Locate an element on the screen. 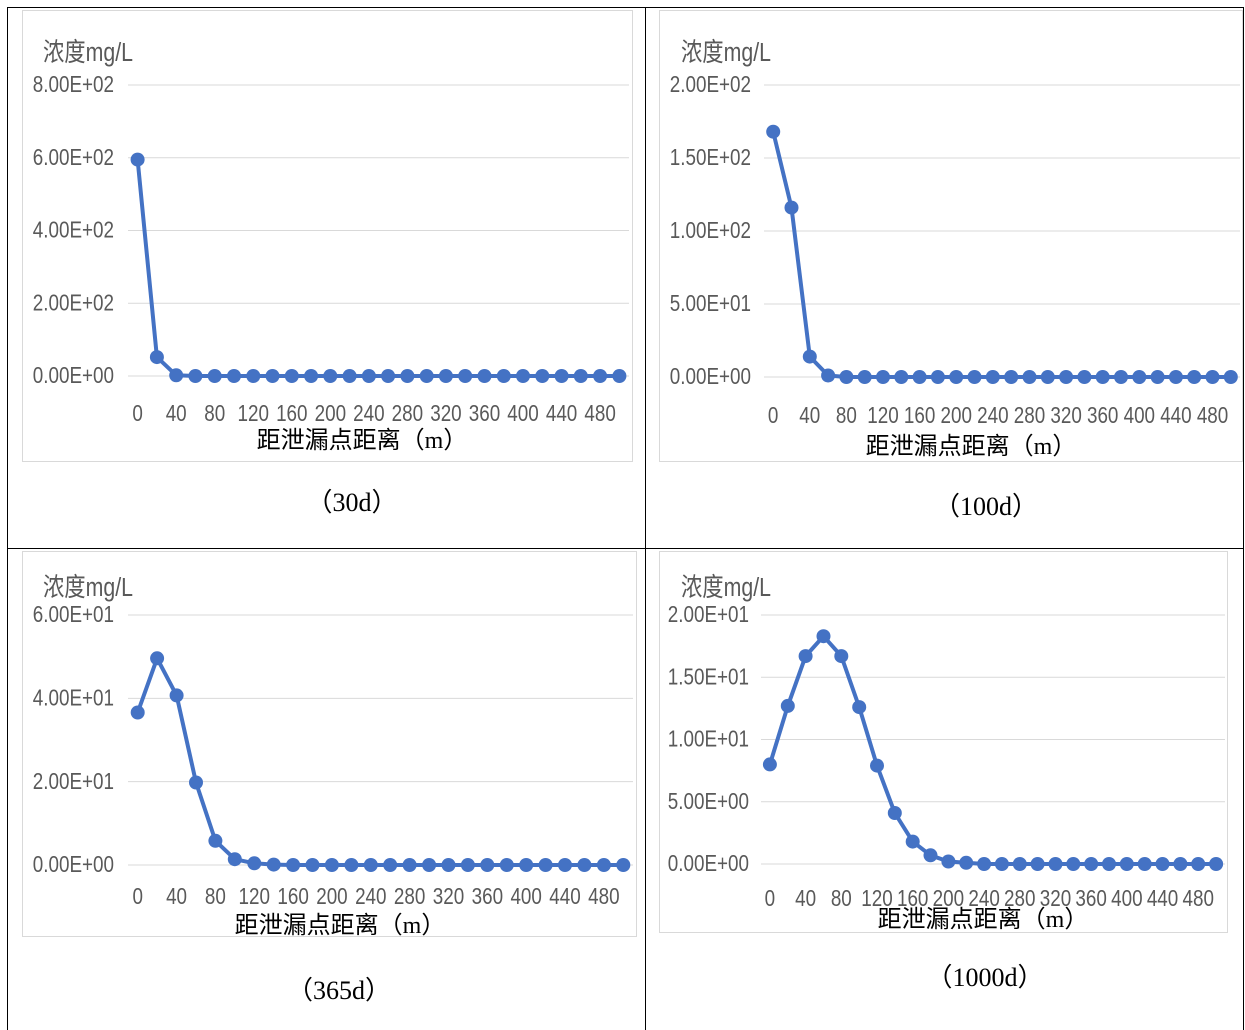 The width and height of the screenshot is (1245, 1030). y-tick-label: 4.00E+02 is located at coordinates (73, 230).